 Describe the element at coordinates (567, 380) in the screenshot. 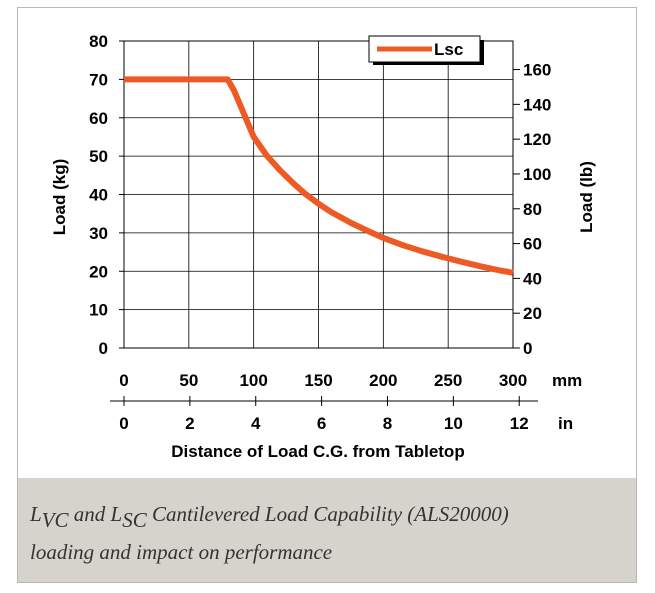

I see `x-unit-mm: mm` at that location.